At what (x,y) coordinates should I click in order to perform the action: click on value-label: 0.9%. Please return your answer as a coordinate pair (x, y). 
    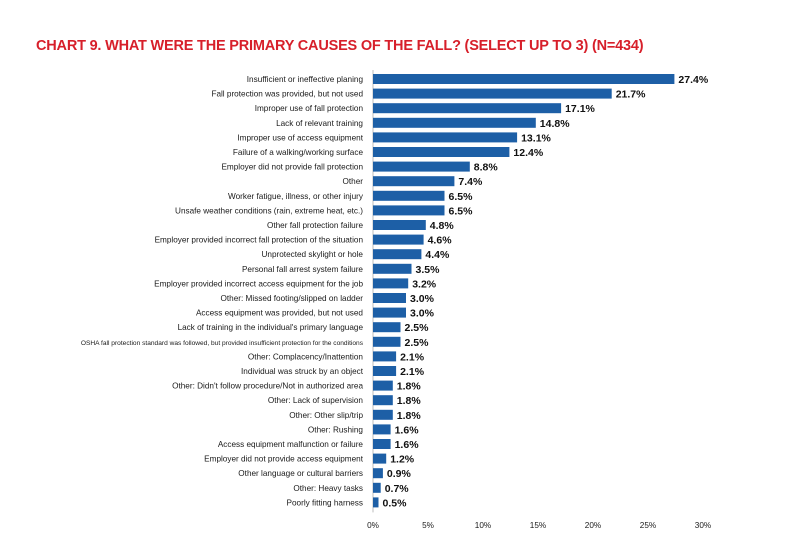
    Looking at the image, I should click on (399, 474).